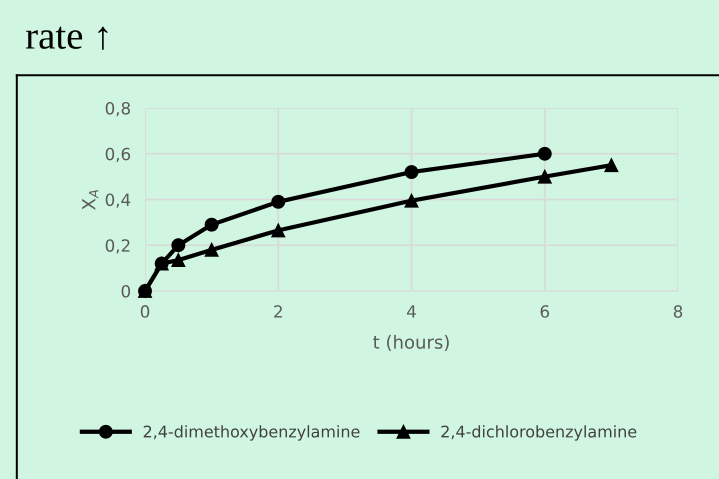 This screenshot has width=719, height=479. I want to click on x-tick-label: 4, so click(411, 311).